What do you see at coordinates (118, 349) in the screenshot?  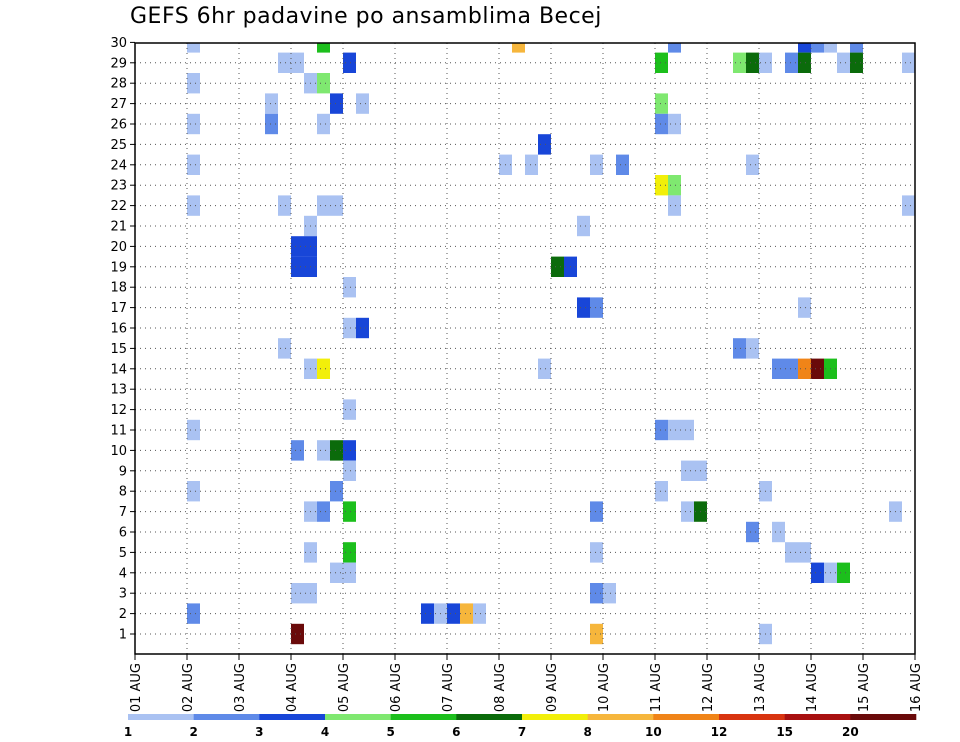 I see `y-tick-label: 15` at bounding box center [118, 349].